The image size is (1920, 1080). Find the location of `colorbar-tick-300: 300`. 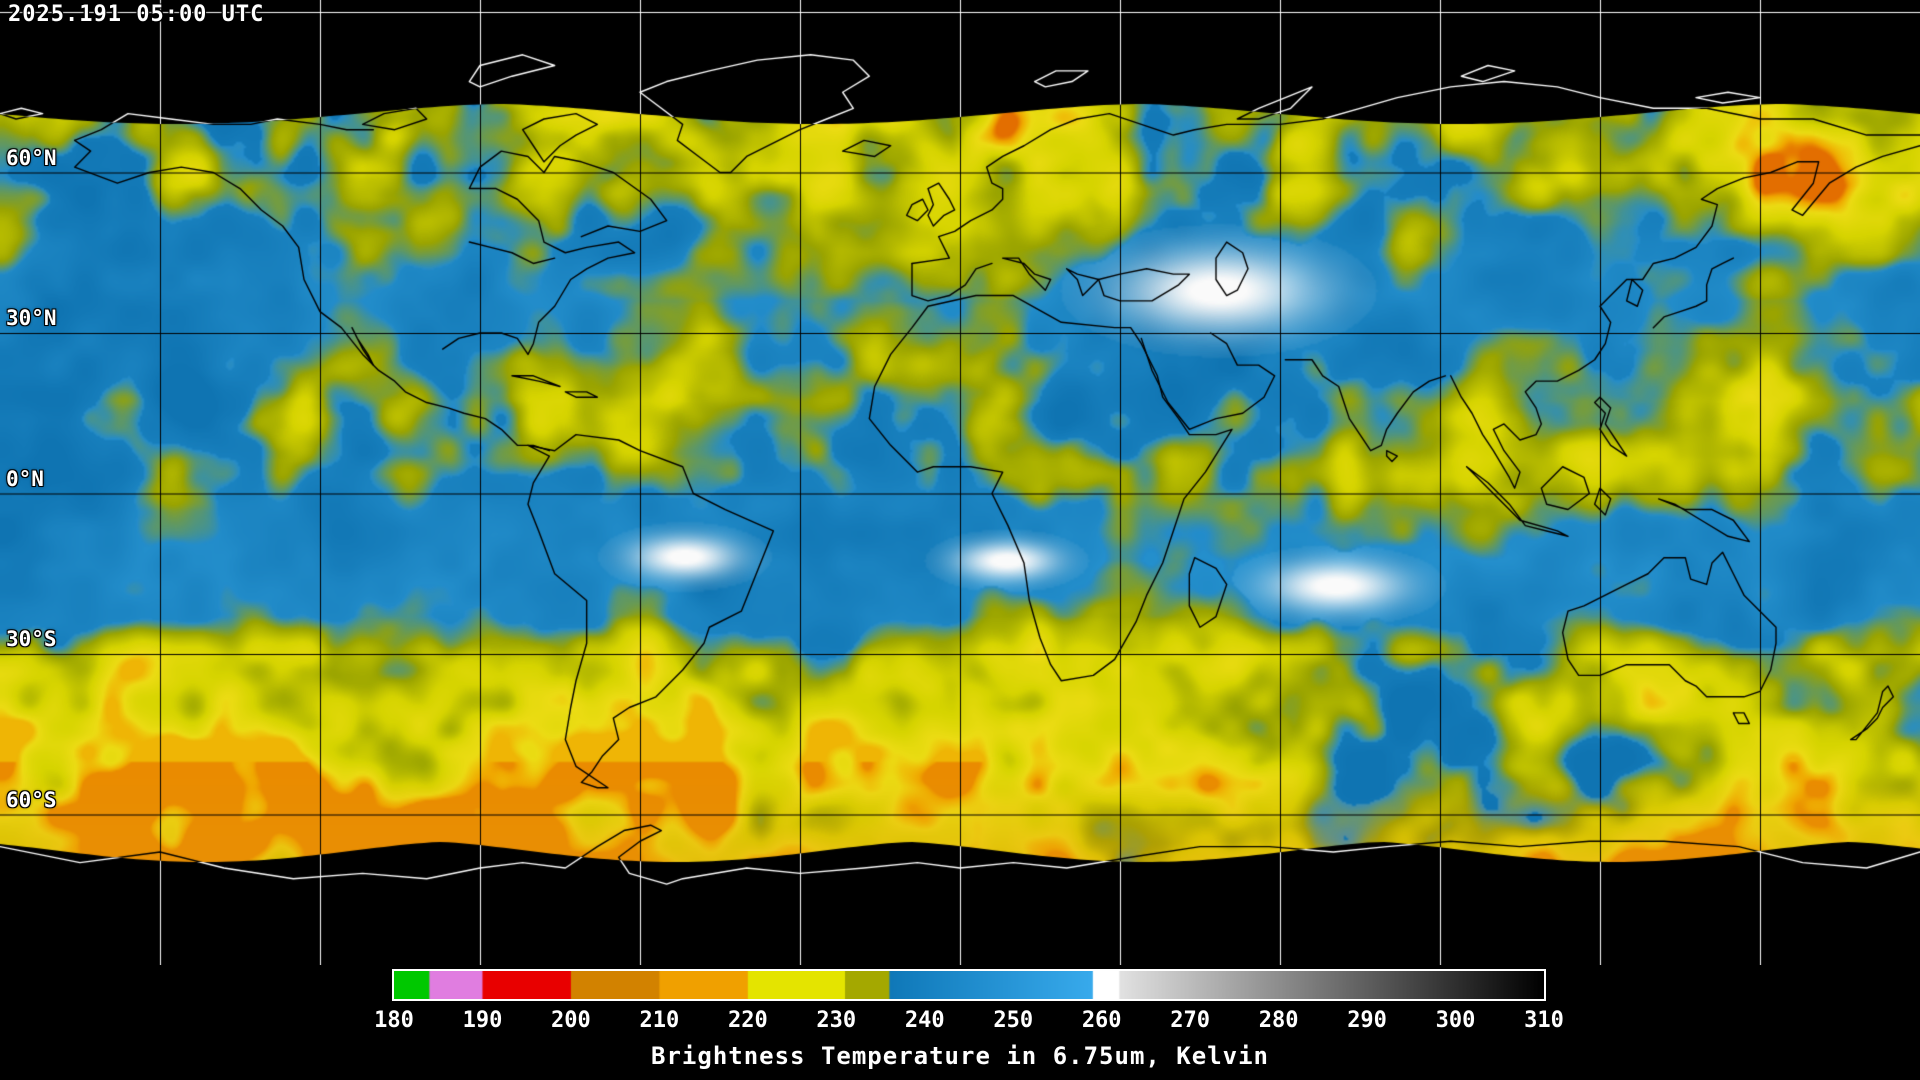

colorbar-tick-300: 300 is located at coordinates (1455, 1020).